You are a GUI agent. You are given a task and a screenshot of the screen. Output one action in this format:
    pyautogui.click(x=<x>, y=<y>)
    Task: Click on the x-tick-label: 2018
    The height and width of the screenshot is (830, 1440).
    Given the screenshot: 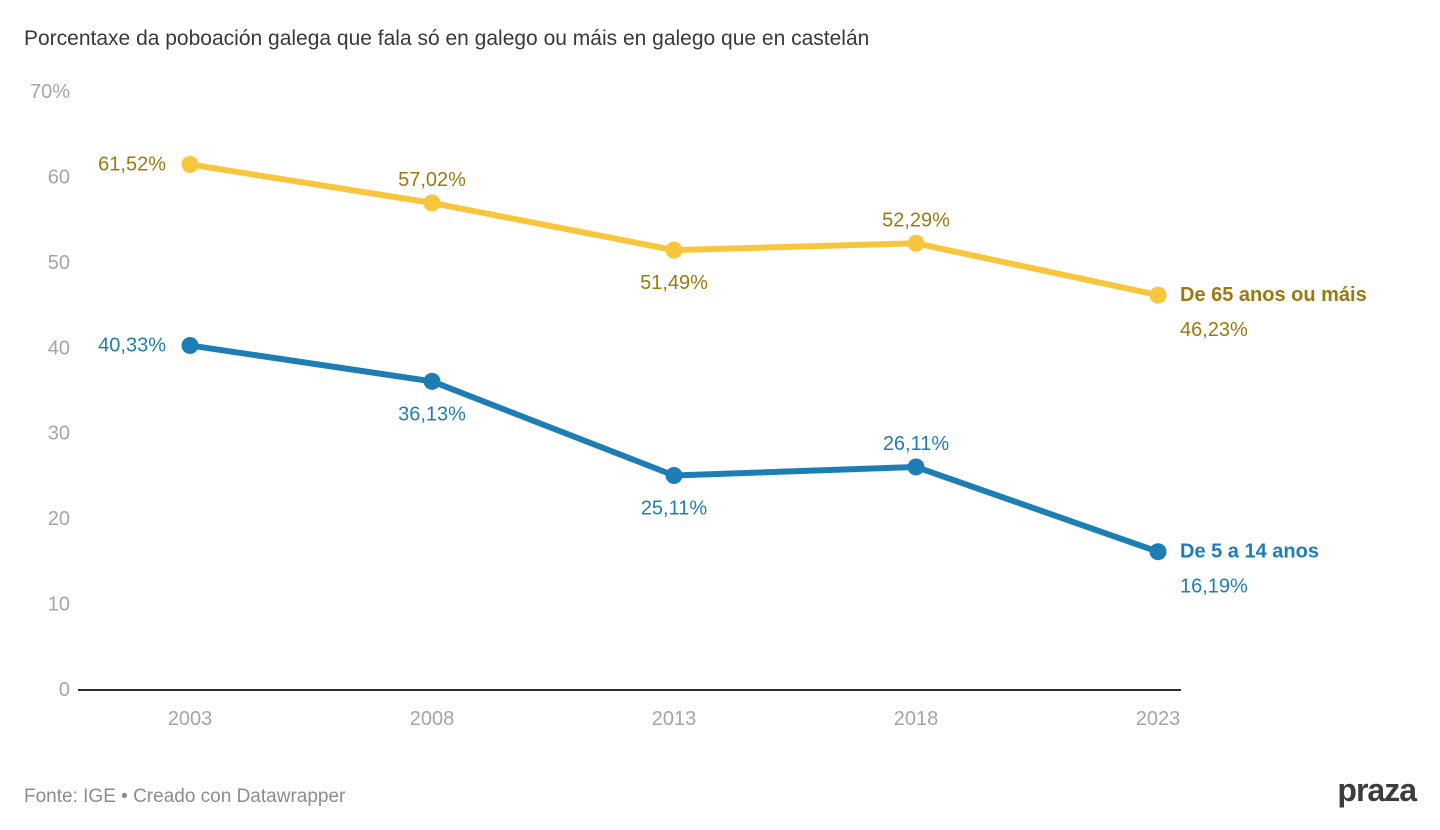 What is the action you would take?
    pyautogui.click(x=916, y=719)
    